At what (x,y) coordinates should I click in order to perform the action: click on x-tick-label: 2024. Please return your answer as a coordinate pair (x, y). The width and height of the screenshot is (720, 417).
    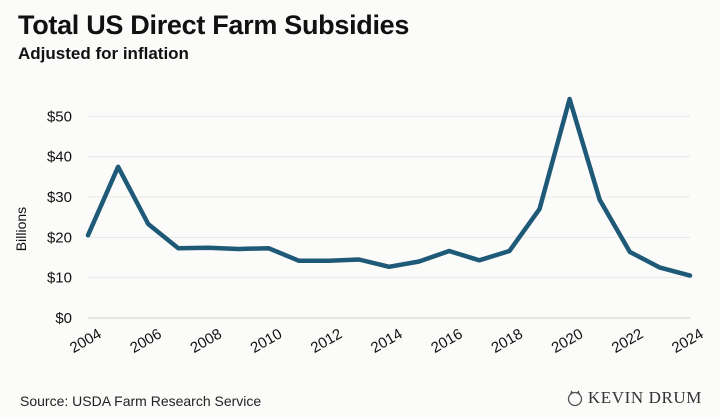
    Looking at the image, I should click on (687, 340).